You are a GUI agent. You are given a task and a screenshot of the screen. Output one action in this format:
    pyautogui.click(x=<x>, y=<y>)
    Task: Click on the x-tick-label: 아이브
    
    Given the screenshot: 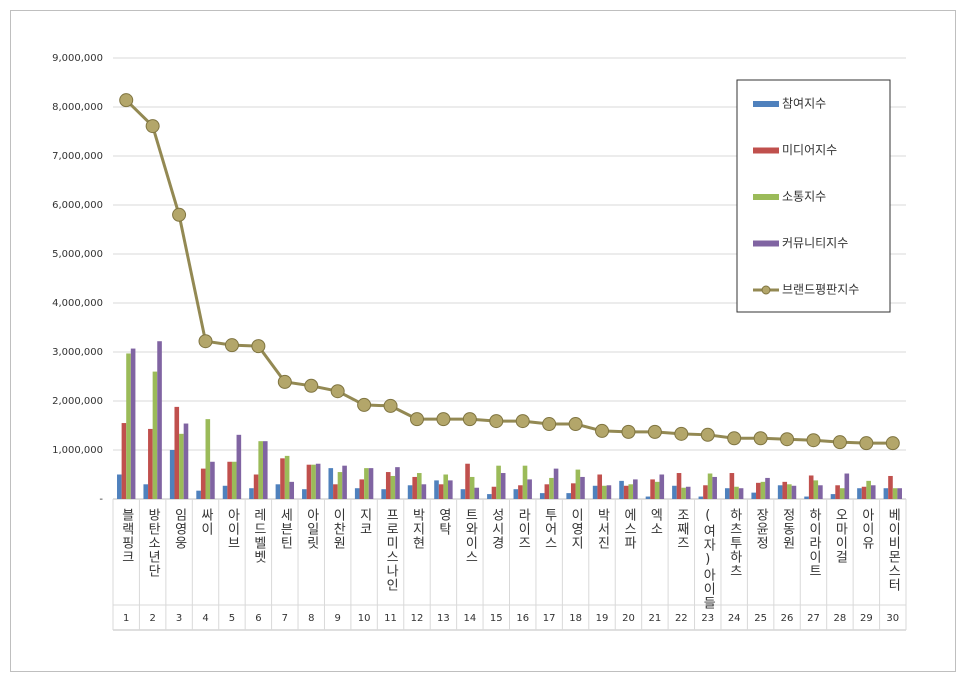 What is the action you would take?
    pyautogui.click(x=231, y=529)
    